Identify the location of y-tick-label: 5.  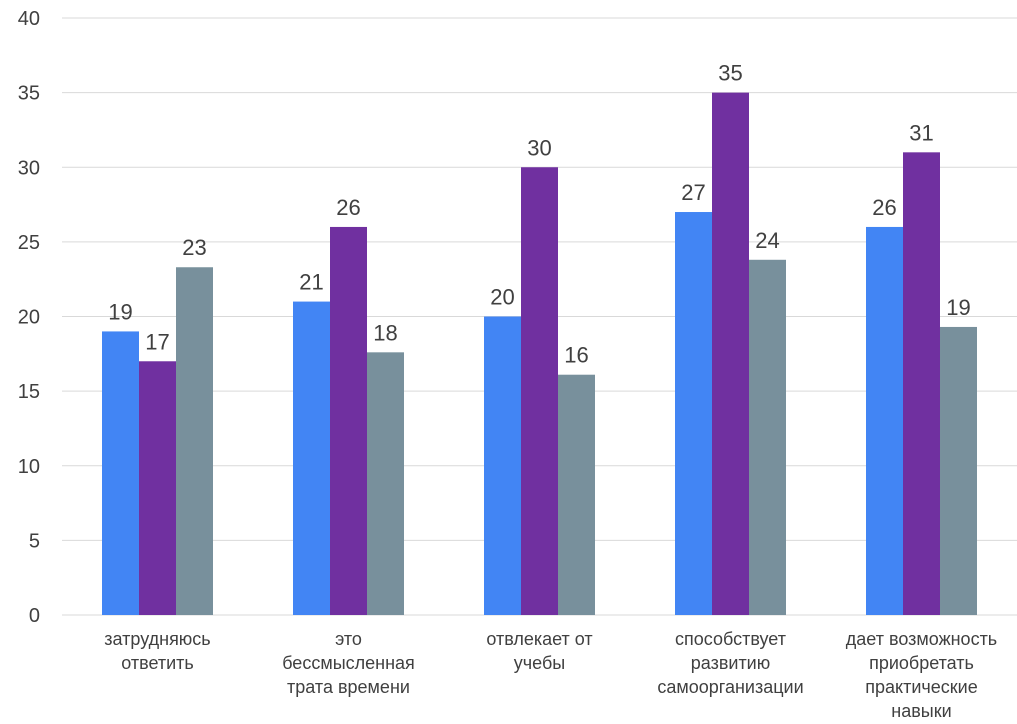
(34, 541).